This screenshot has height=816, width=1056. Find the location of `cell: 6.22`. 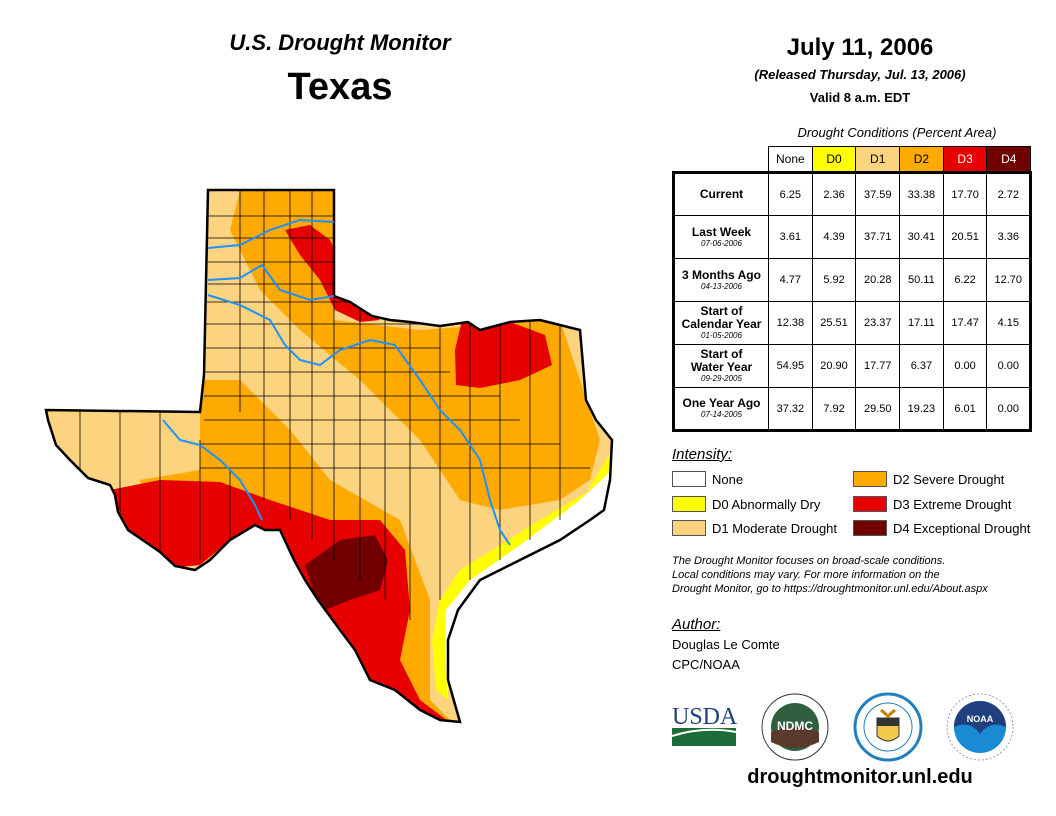

cell: 6.22 is located at coordinates (965, 280).